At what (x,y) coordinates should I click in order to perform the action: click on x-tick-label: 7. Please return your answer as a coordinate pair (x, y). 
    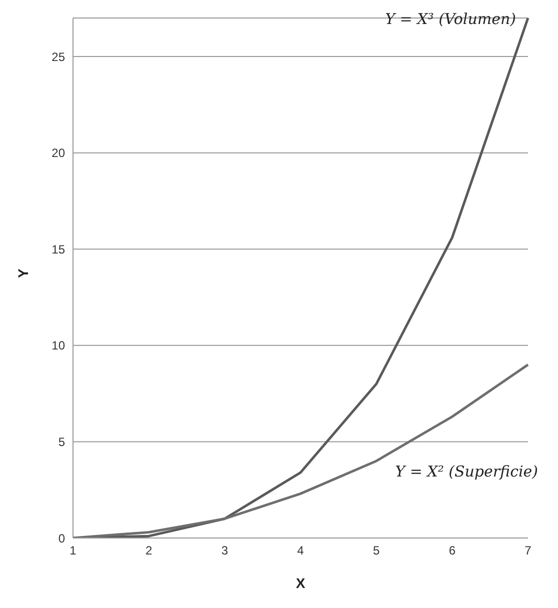
    Looking at the image, I should click on (528, 551).